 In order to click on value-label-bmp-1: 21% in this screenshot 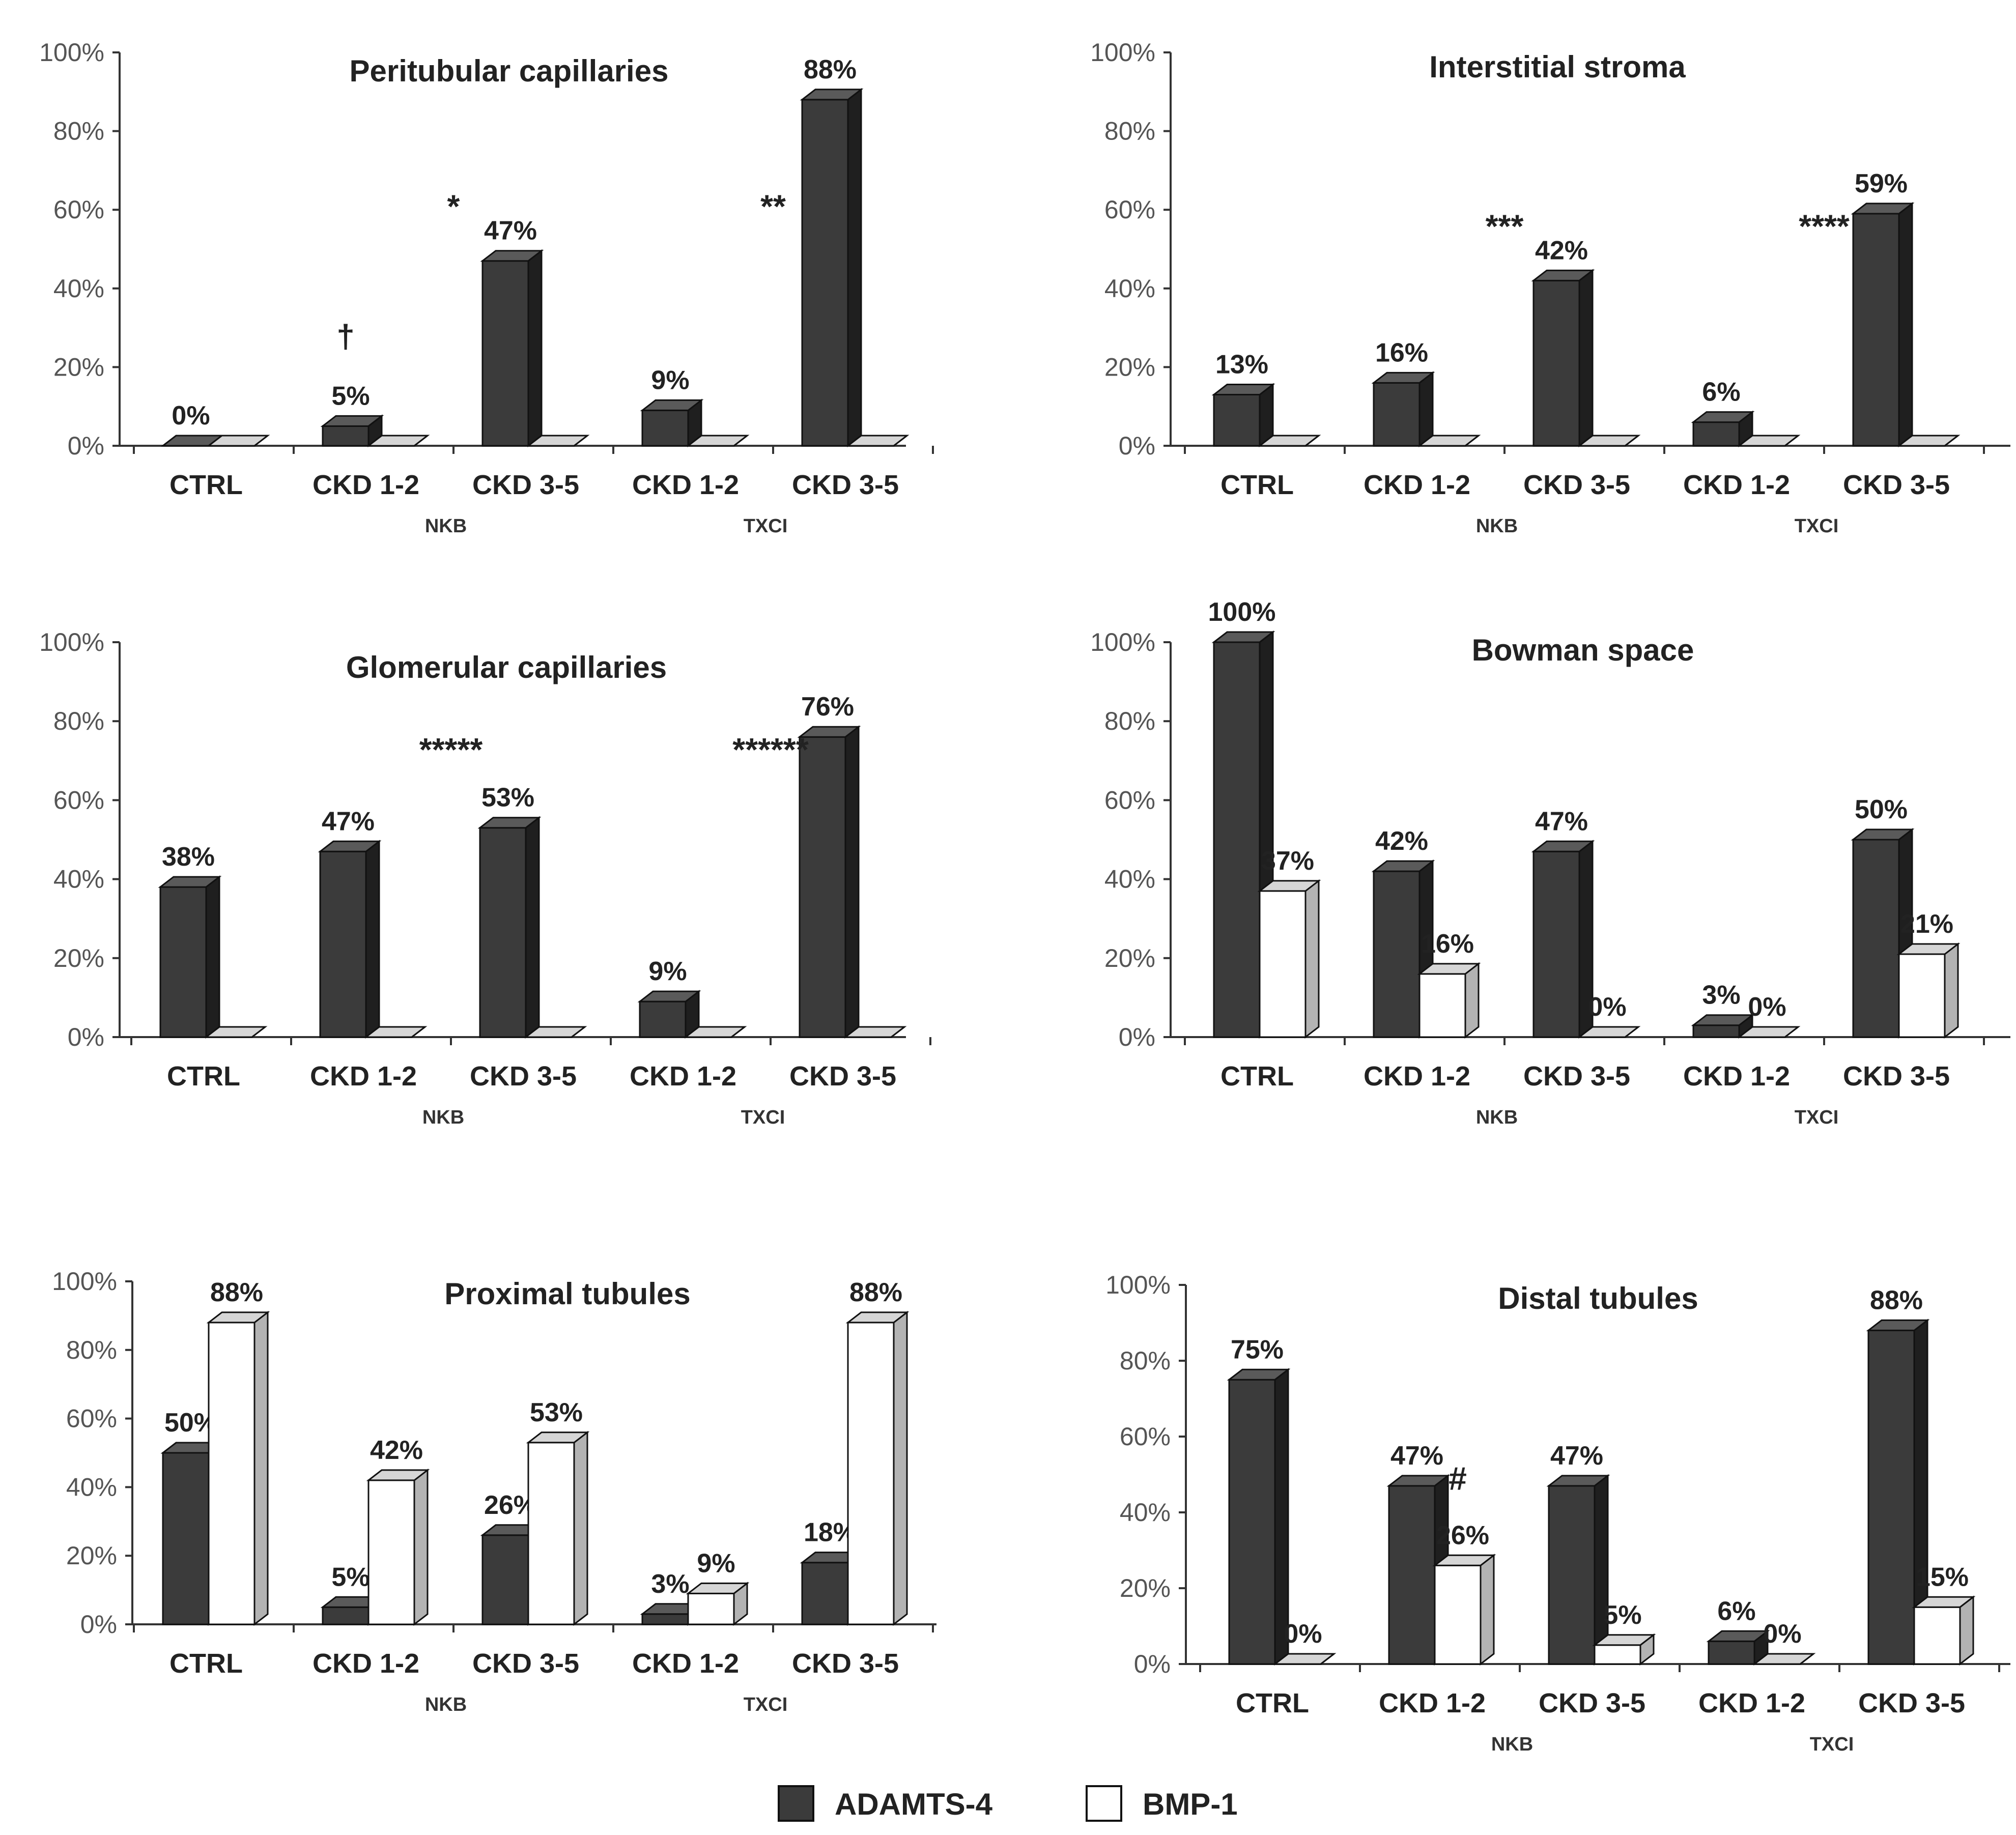, I will do `click(1926, 924)`.